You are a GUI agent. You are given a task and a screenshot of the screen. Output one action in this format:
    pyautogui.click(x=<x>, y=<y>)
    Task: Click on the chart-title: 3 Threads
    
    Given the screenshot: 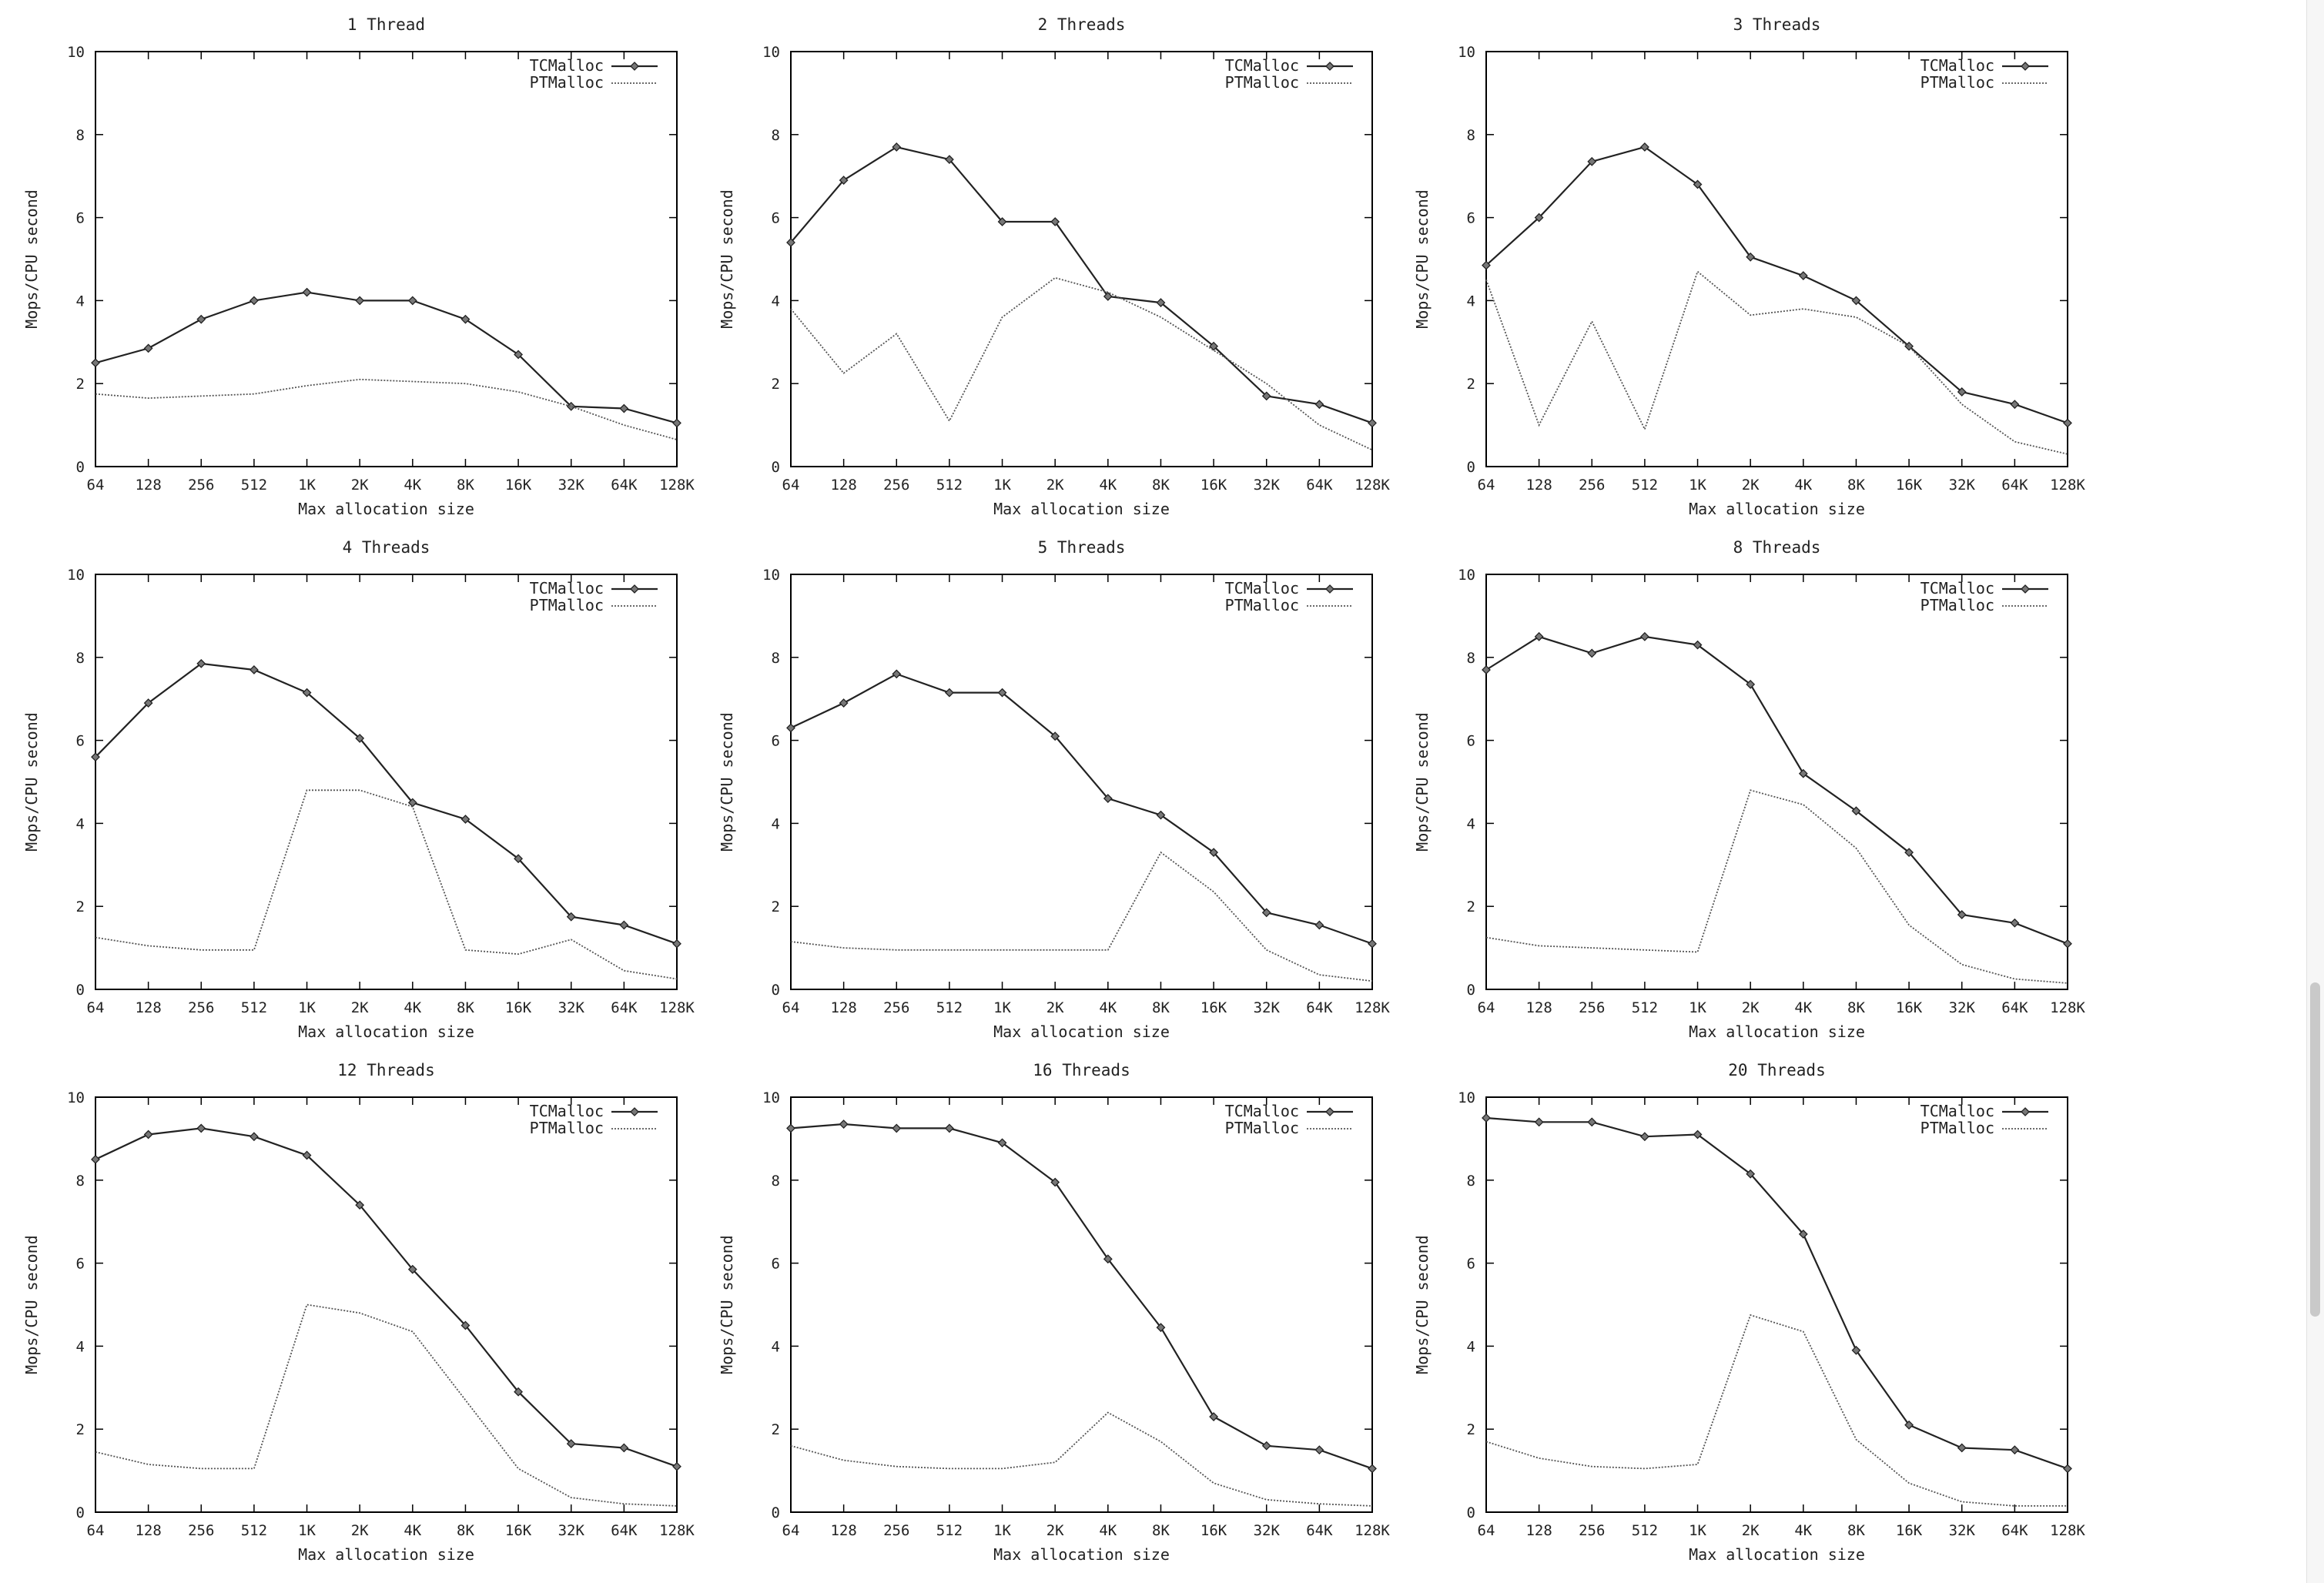 What is the action you would take?
    pyautogui.click(x=1777, y=24)
    